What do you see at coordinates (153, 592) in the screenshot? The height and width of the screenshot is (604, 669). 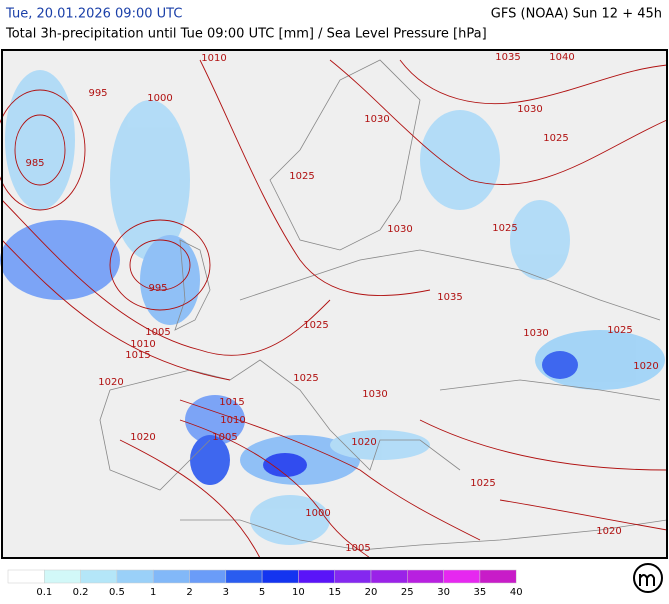 I see `legend-label: 1` at bounding box center [153, 592].